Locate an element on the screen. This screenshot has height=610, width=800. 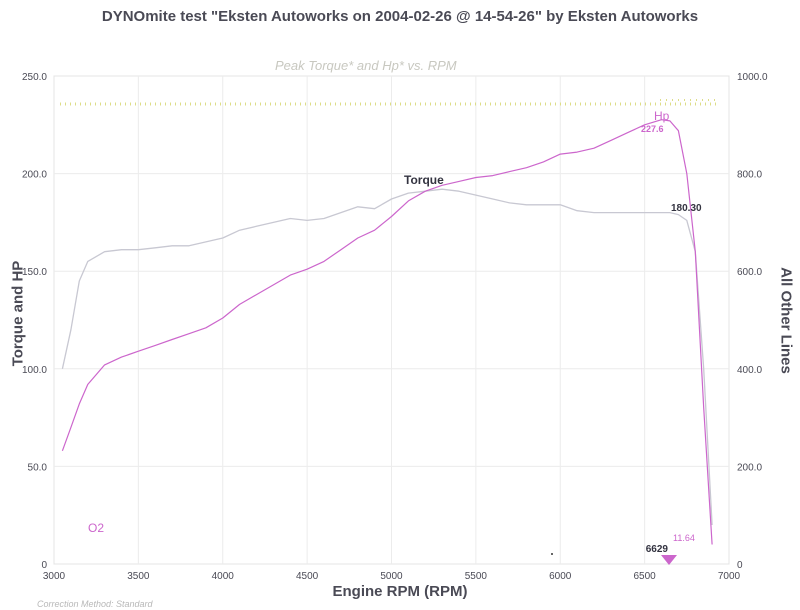
y-tick-label-left: 150.0 is located at coordinates (34, 272).